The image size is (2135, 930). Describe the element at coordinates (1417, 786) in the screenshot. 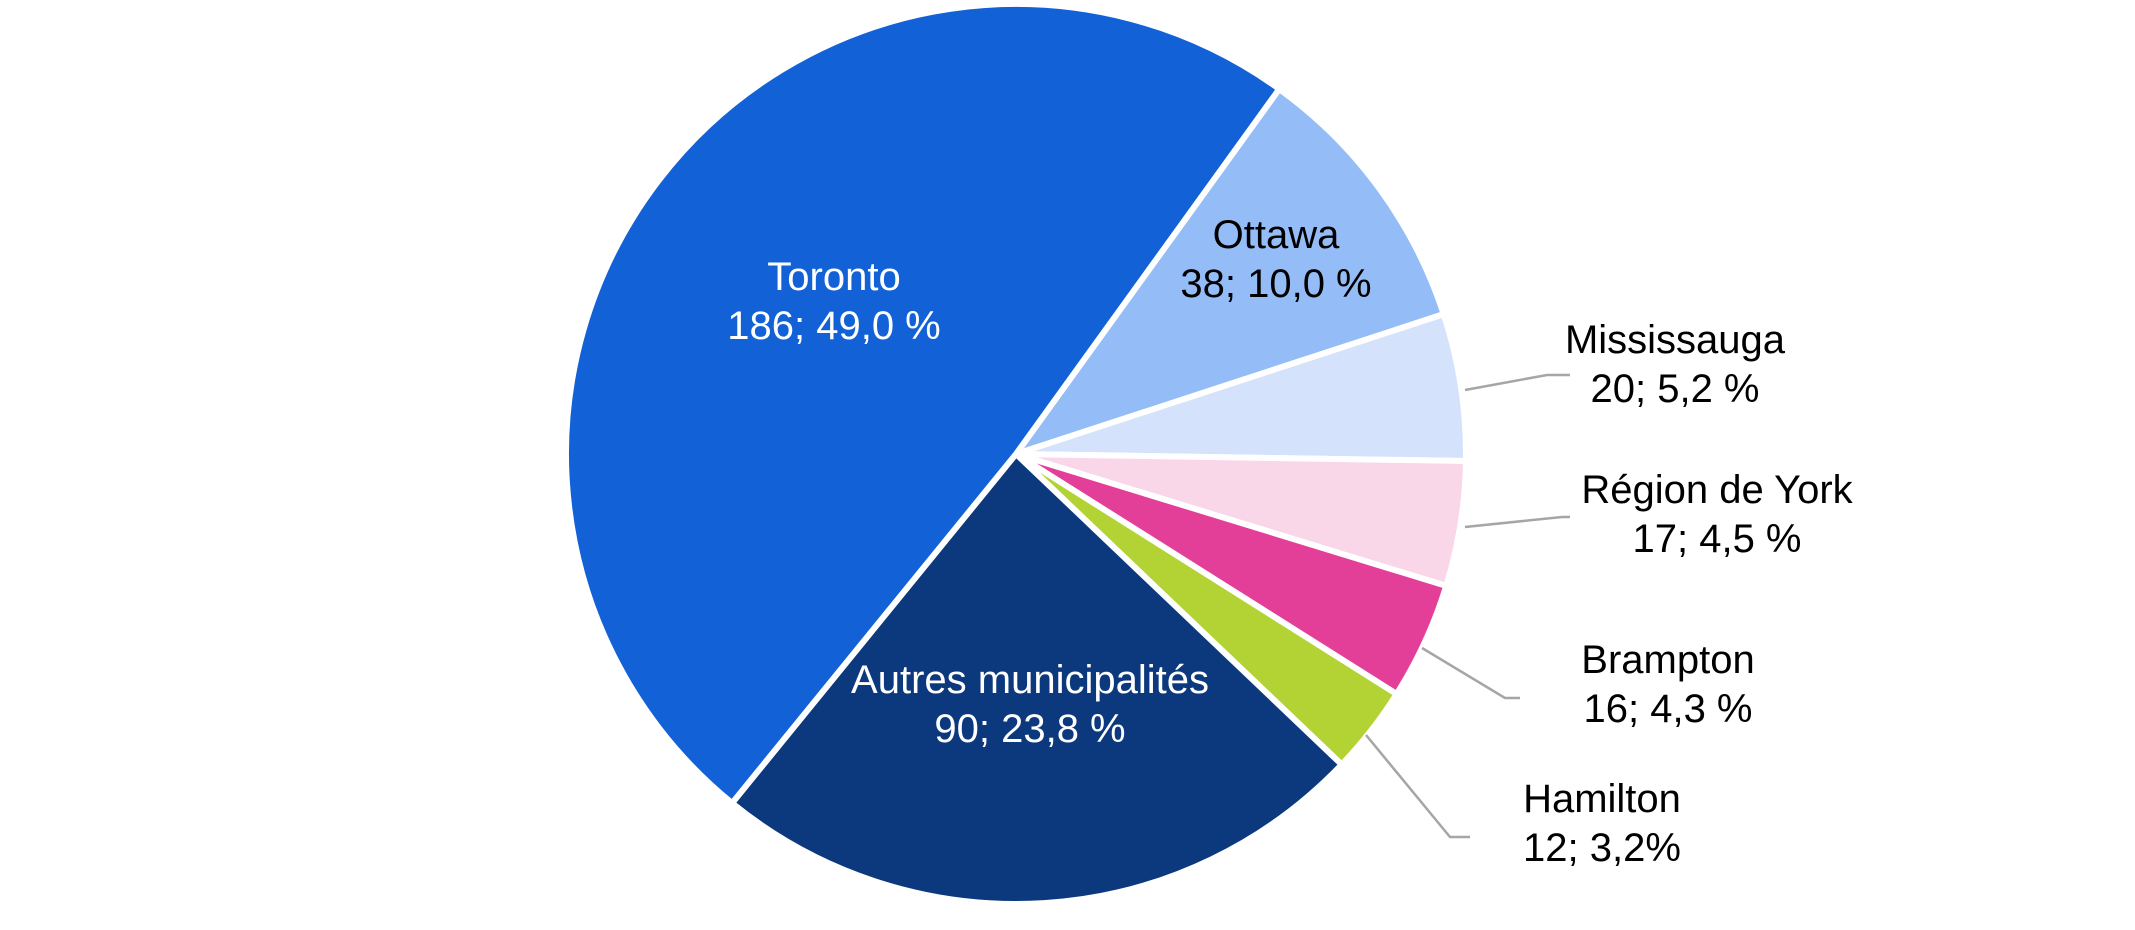

I see `leader-line-hamilton` at that location.